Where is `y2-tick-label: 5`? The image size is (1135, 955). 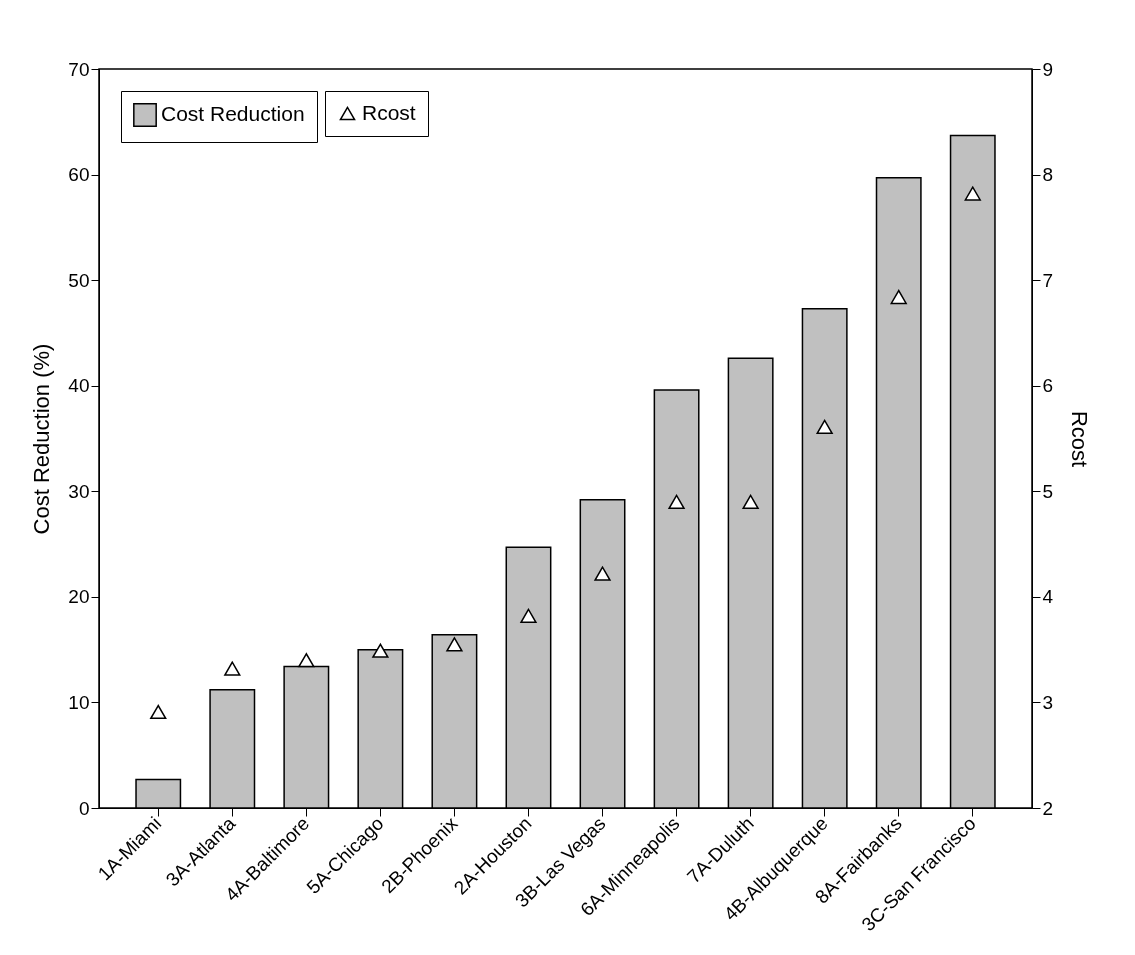
y2-tick-label: 5 is located at coordinates (1048, 491).